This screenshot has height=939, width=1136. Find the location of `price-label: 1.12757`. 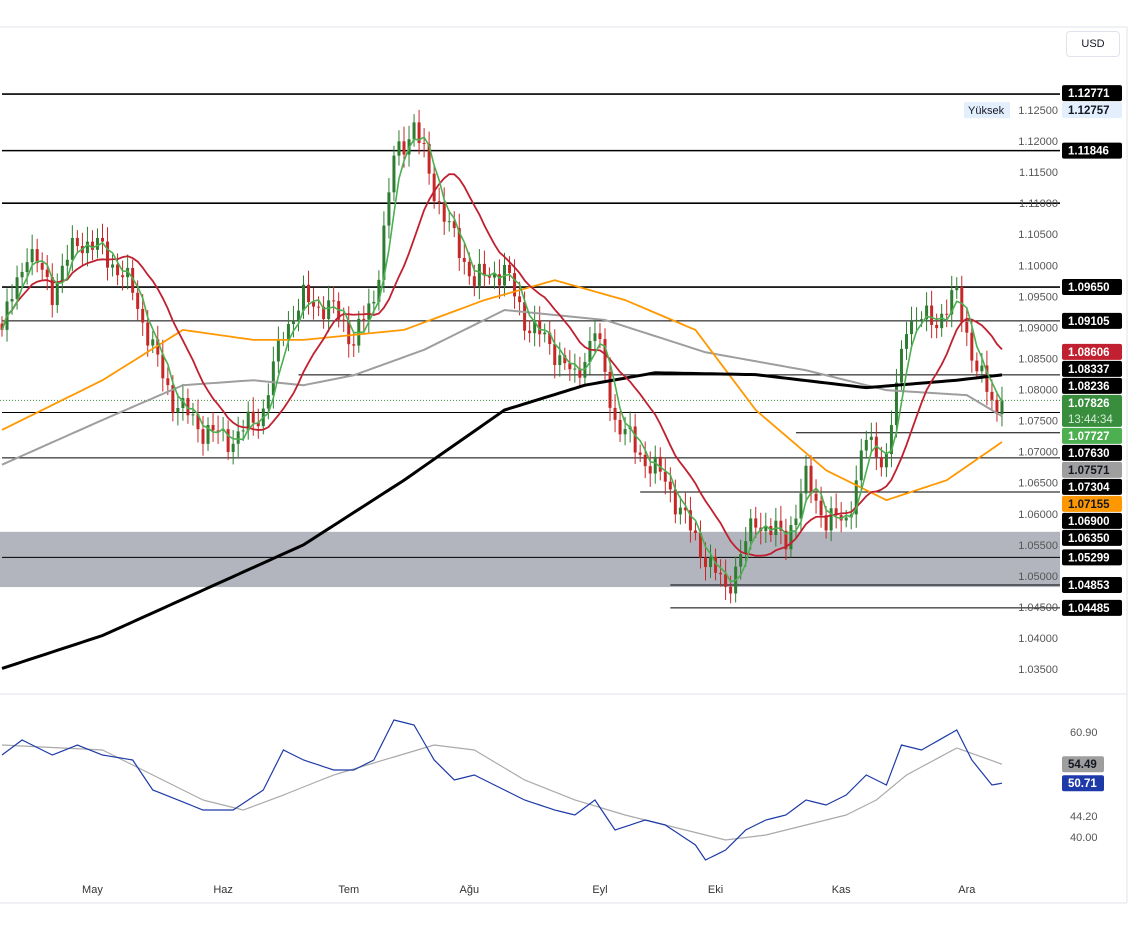

price-label: 1.12757 is located at coordinates (1089, 111).